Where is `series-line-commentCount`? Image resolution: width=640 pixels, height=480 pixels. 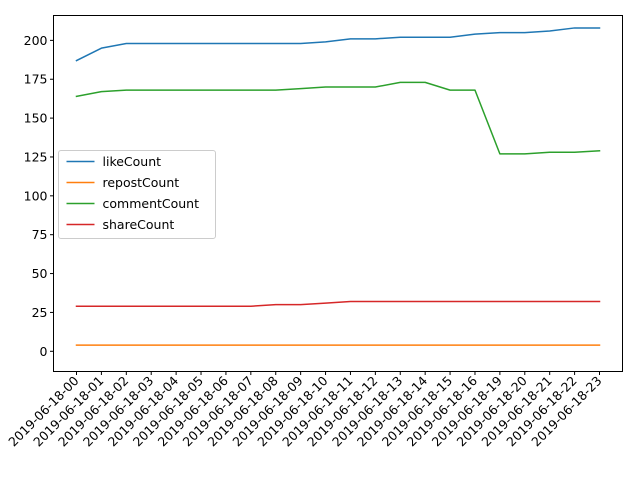
series-line-commentCount is located at coordinates (338, 118).